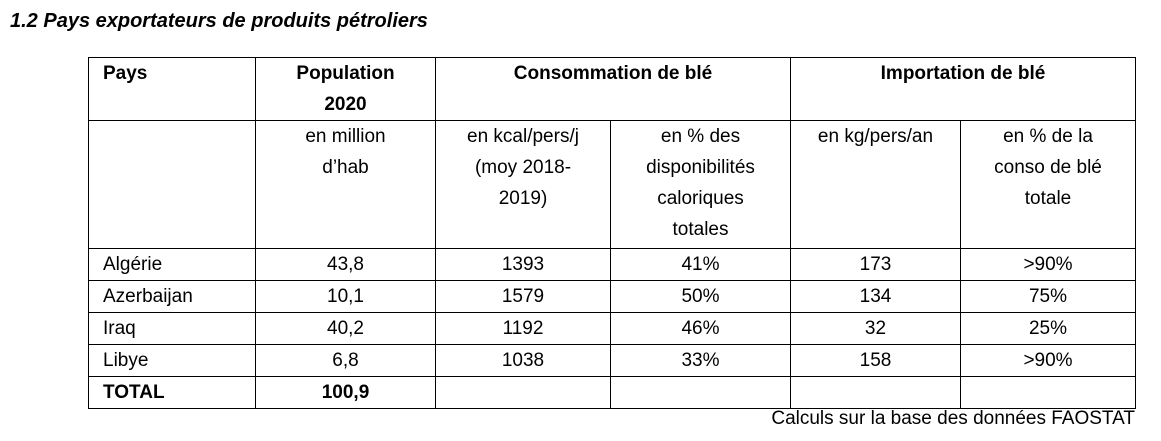 This screenshot has height=441, width=1161. Describe the element at coordinates (523, 184) in the screenshot. I see `subheader-kcal-unit: en kcal/pers/j (moy 2018- 2019)` at that location.